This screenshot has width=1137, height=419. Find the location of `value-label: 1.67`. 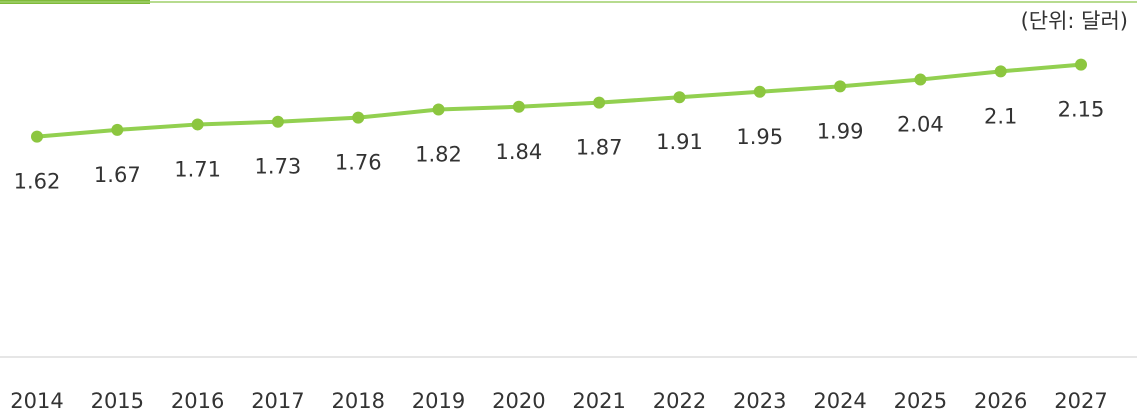

value-label: 1.67 is located at coordinates (117, 175).